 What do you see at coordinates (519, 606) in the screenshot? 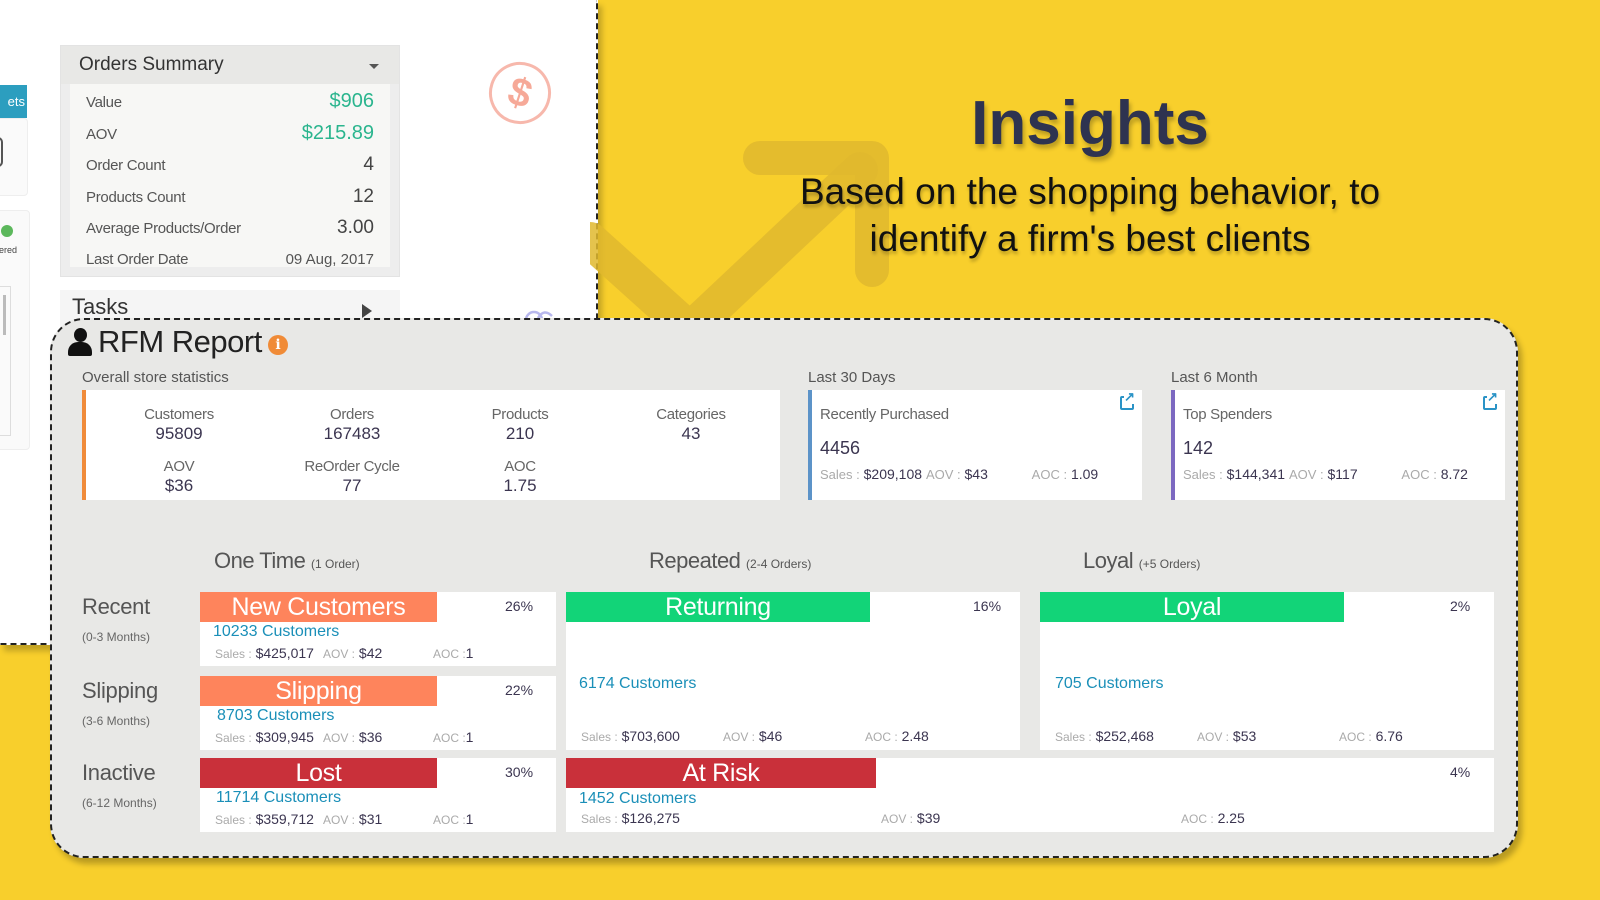
I see `segment-percent: 26%` at bounding box center [519, 606].